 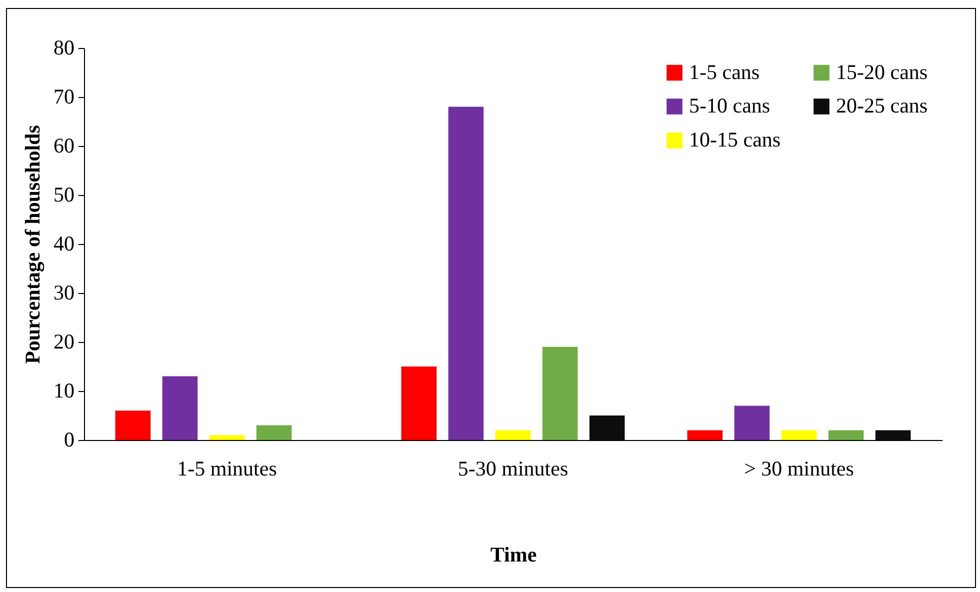 What do you see at coordinates (227, 468) in the screenshot?
I see `x-tick-label: 1-5 minutes` at bounding box center [227, 468].